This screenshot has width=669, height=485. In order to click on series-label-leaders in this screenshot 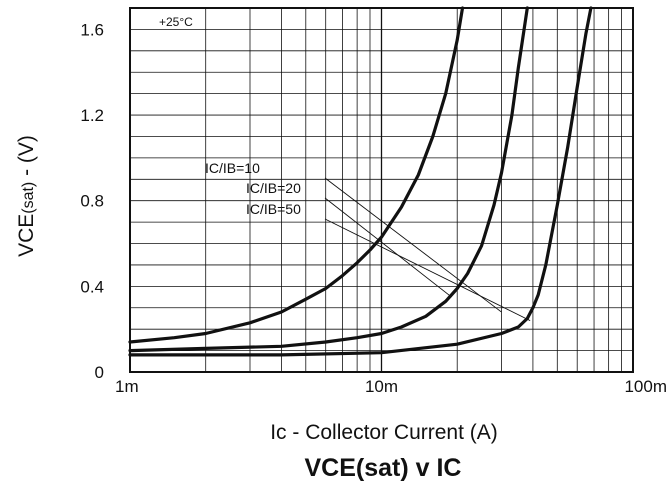, I will do `click(427, 249)`.